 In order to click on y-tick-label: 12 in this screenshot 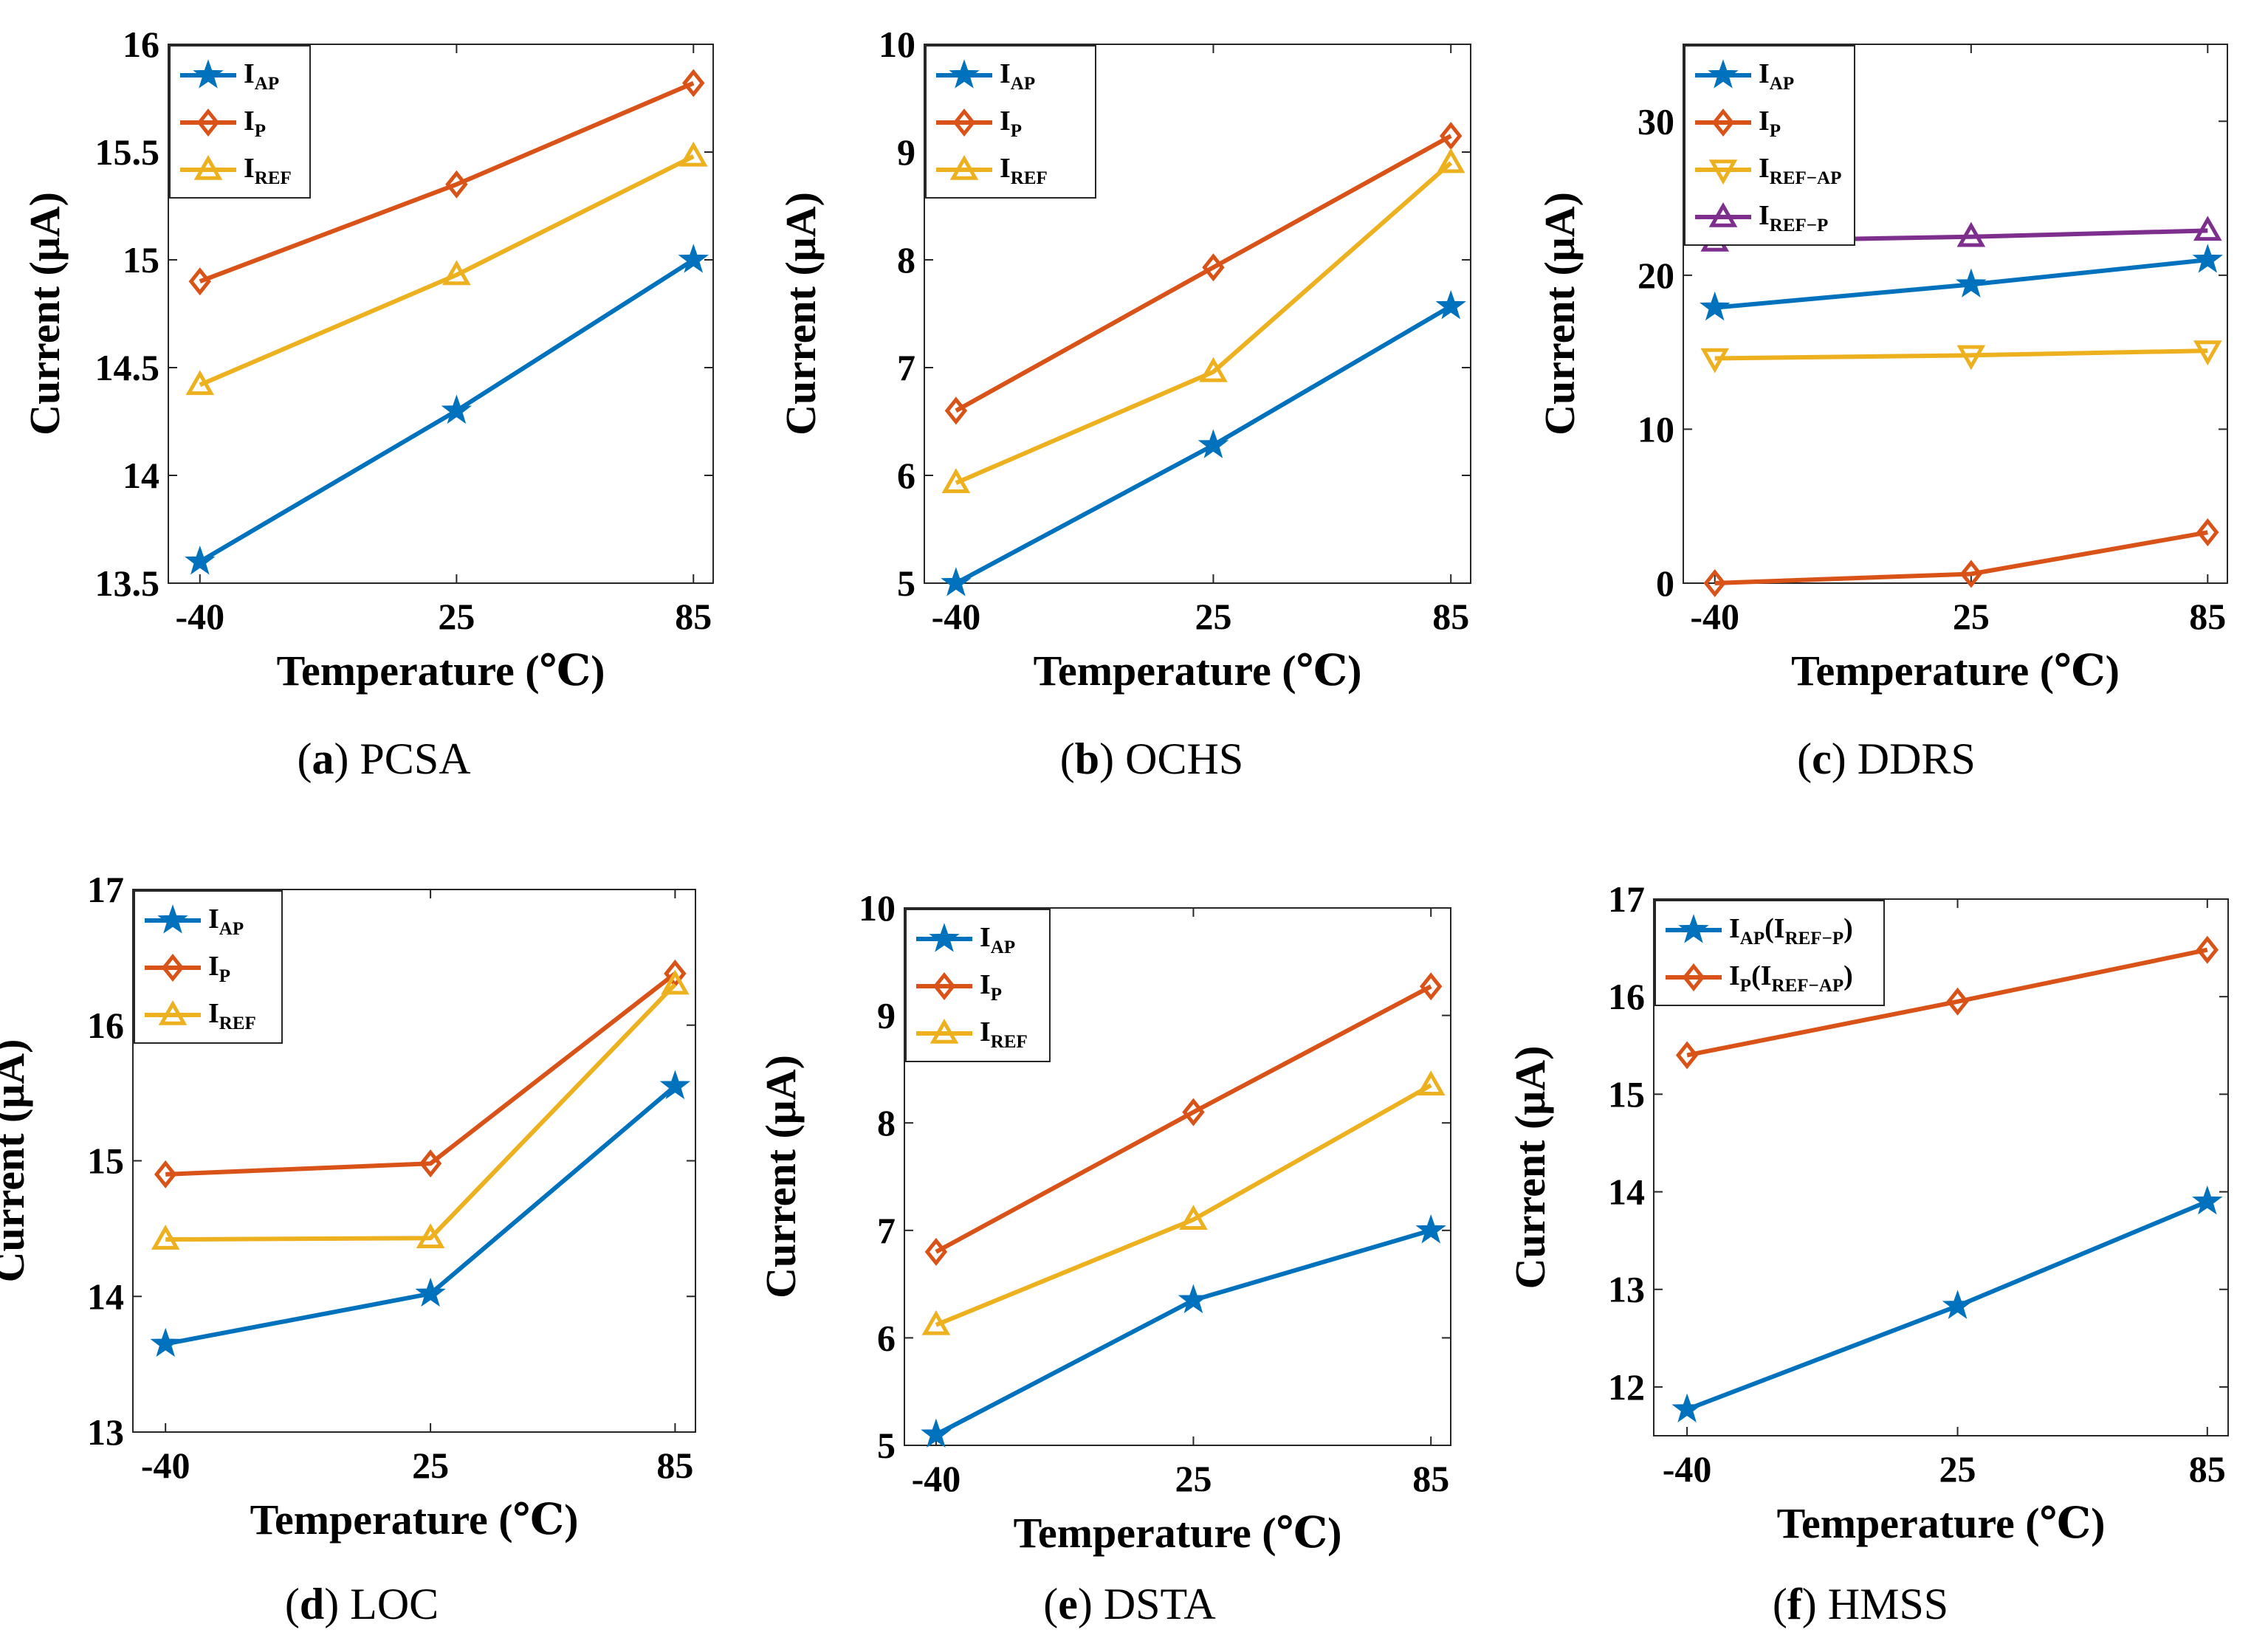, I will do `click(1626, 1387)`.